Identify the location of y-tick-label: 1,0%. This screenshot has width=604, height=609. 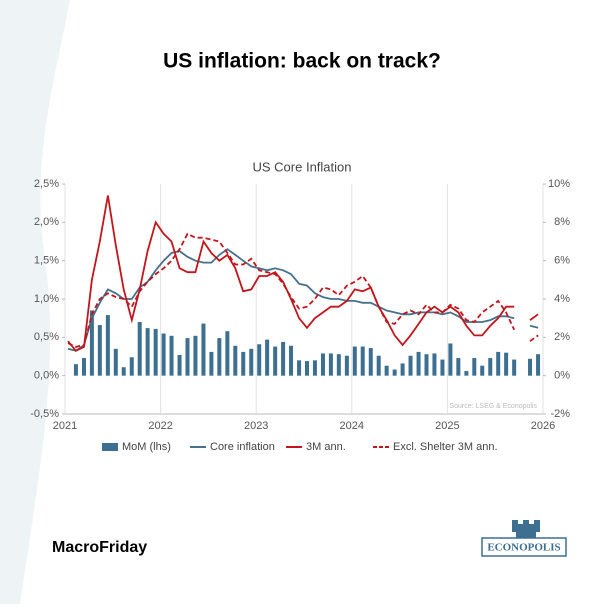
(46, 299).